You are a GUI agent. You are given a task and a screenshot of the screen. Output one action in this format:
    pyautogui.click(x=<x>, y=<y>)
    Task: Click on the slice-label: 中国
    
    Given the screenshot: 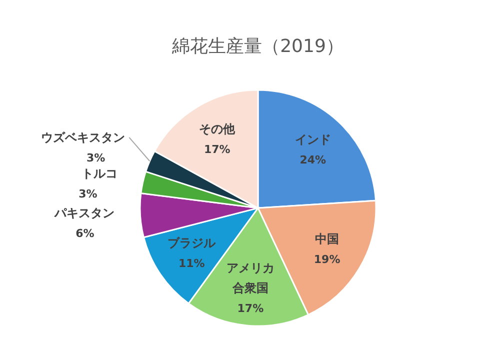 What is the action you would take?
    pyautogui.click(x=327, y=239)
    